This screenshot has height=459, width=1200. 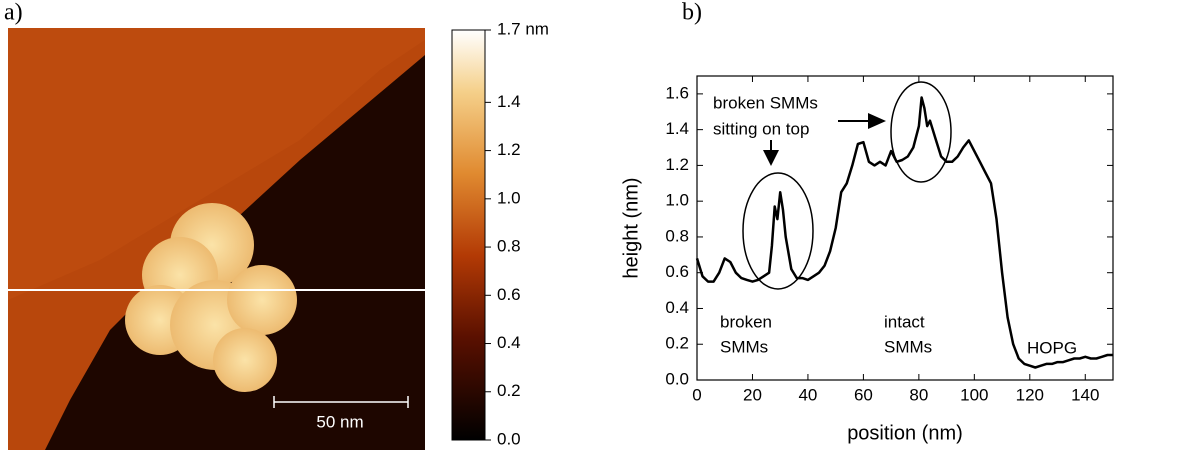 I want to click on y-tick-label: 1.2, so click(x=677, y=164).